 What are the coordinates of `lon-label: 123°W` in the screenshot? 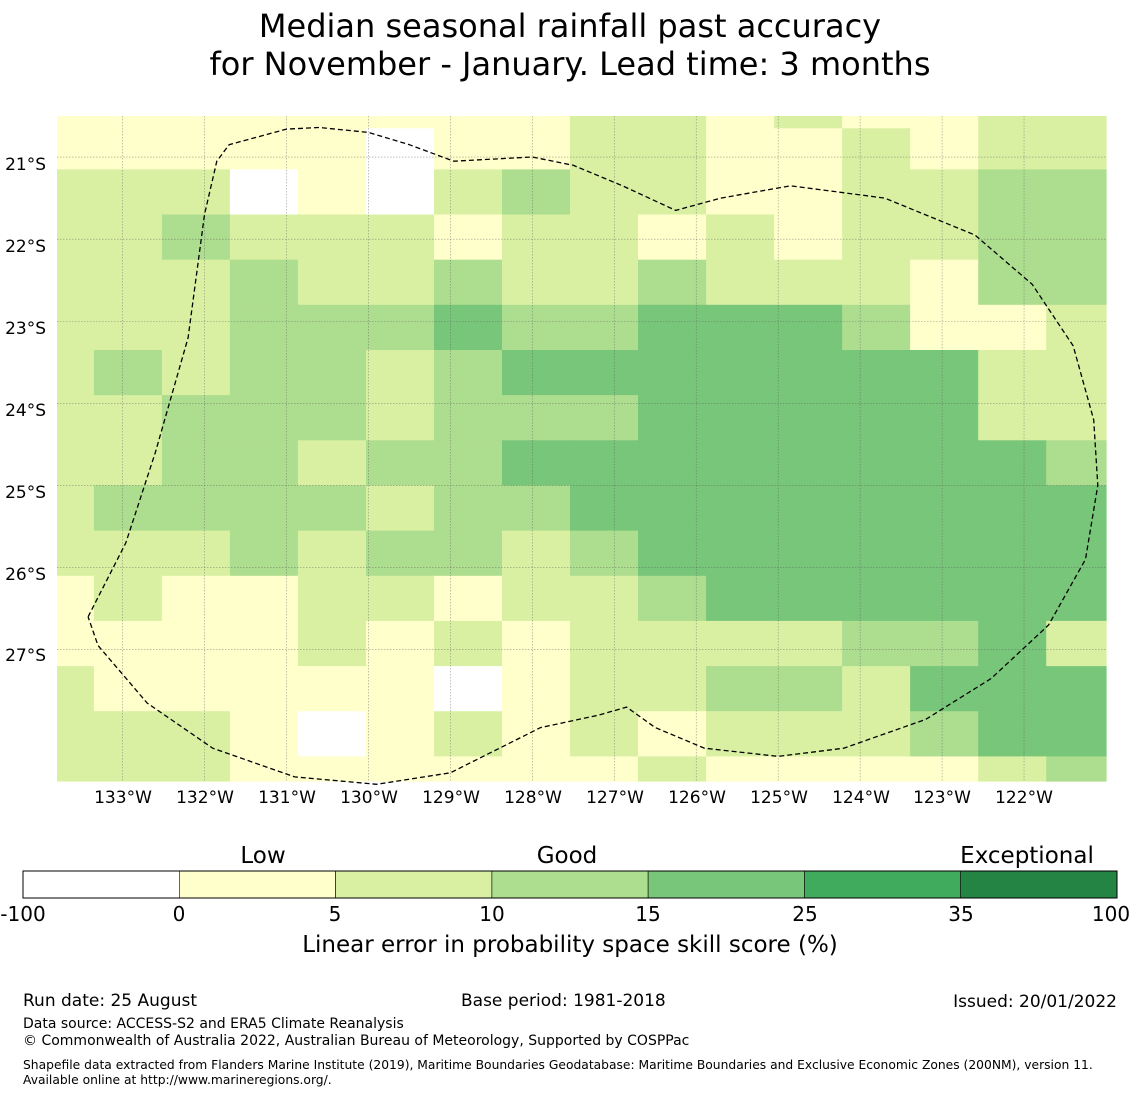 It's located at (942, 798).